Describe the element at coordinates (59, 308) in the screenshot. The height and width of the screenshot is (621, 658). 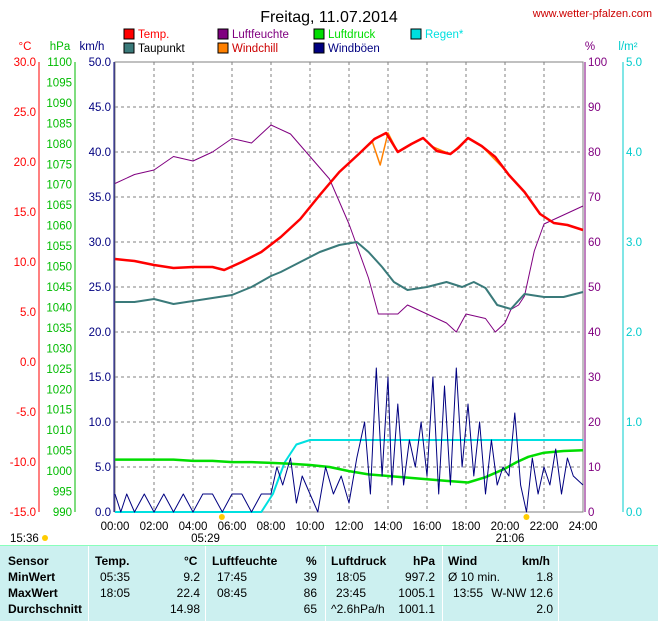
I see `y-tick-label-hpa: 1040` at that location.